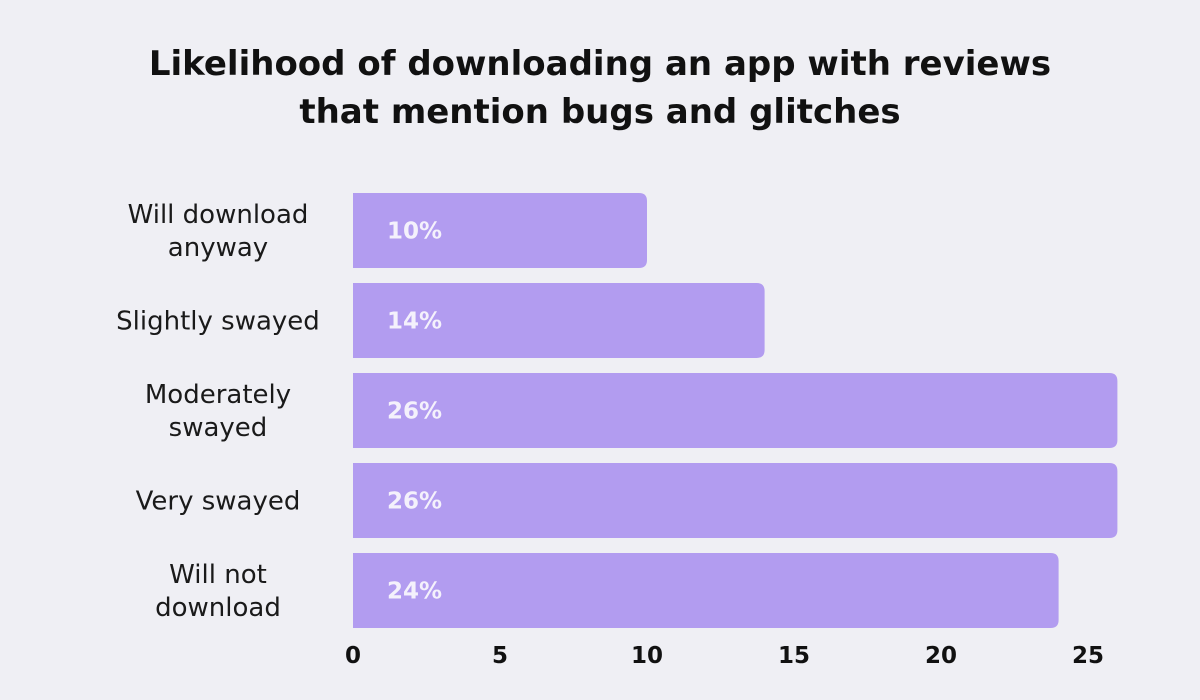  Describe the element at coordinates (724, 656) in the screenshot. I see `x-axis-ticks-group: 0 5 10 15 20 25` at that location.